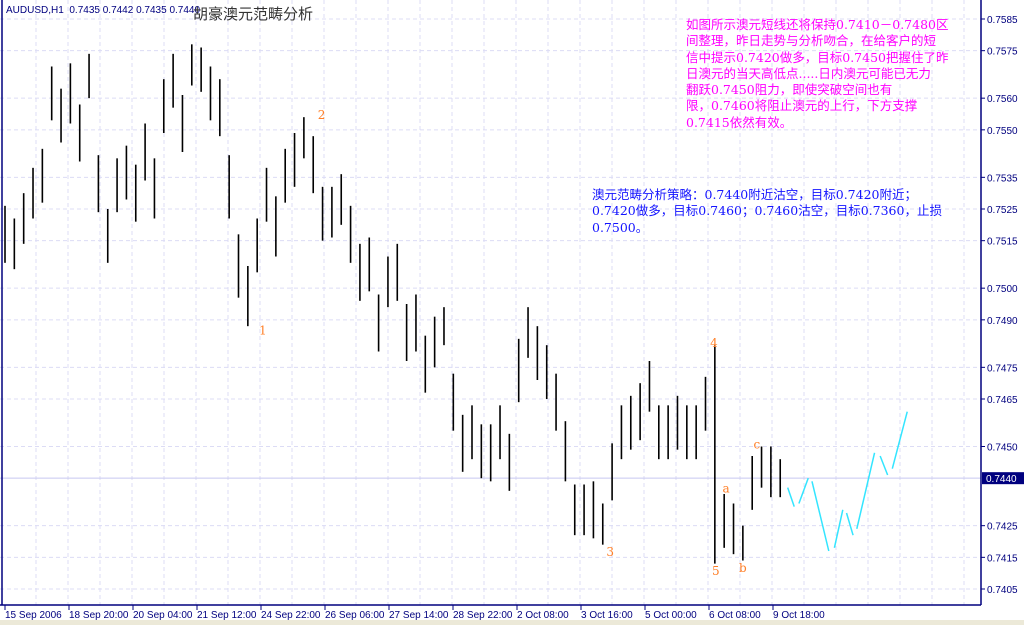 The height and width of the screenshot is (625, 1024). I want to click on time-tick-label: 28 Sep 22:00, so click(483, 615).